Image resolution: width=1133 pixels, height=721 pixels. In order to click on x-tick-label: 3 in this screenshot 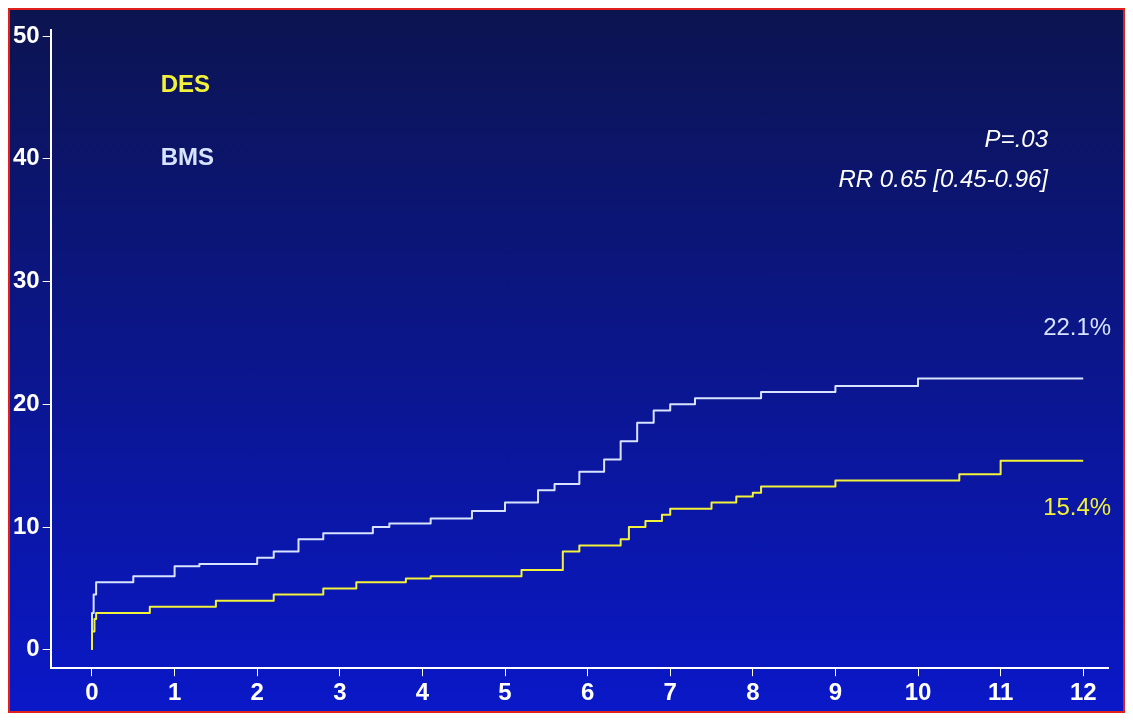, I will do `click(340, 692)`.